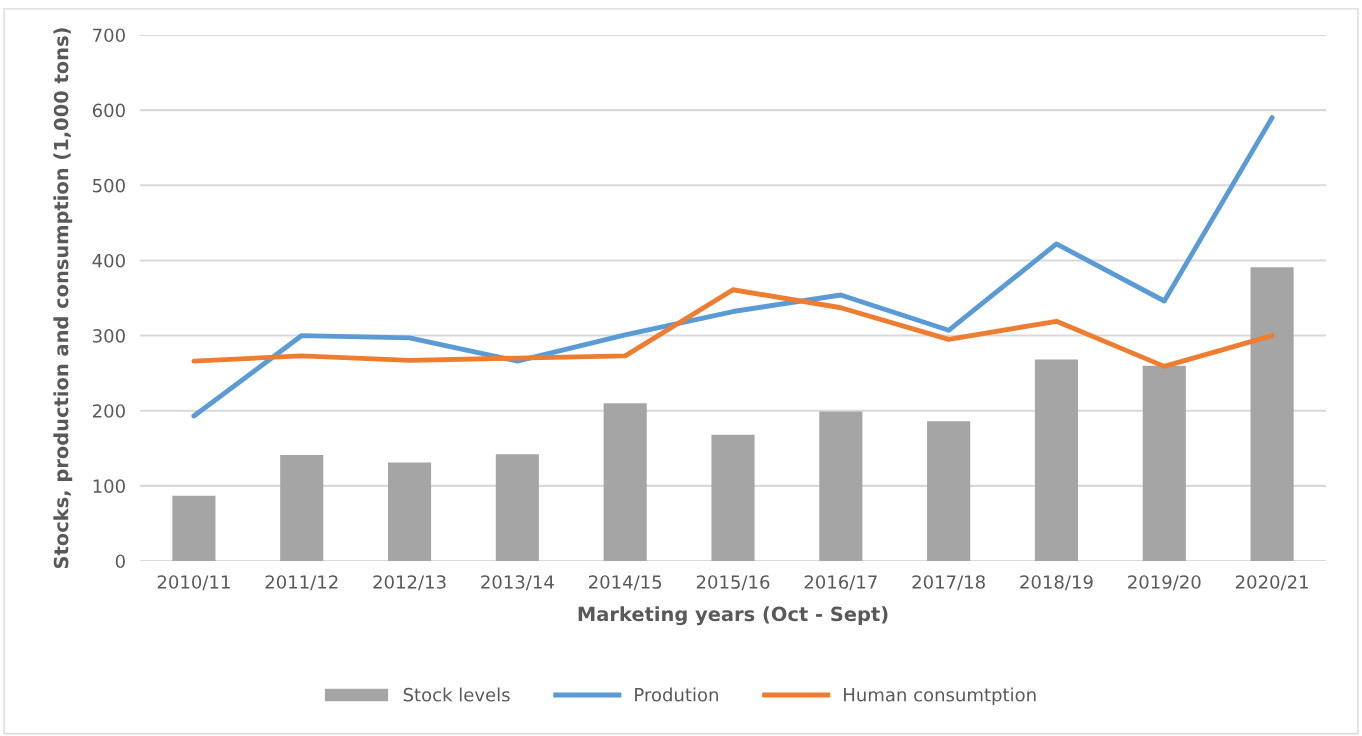 The height and width of the screenshot is (736, 1362). Describe the element at coordinates (109, 486) in the screenshot. I see `y-tick-label: 100` at that location.